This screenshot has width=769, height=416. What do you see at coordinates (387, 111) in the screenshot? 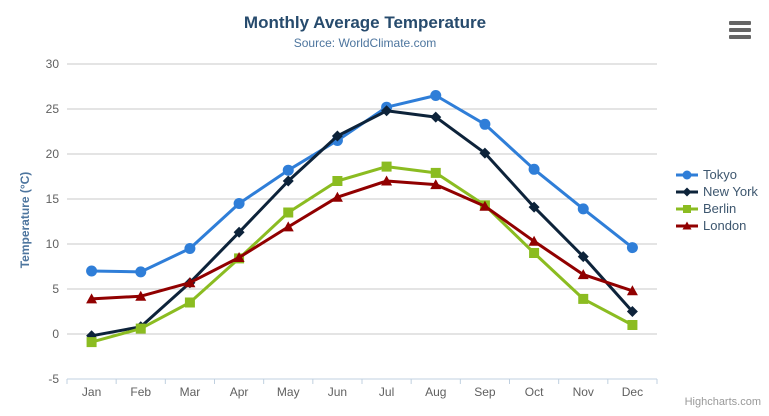
I see `new-york-point-jul` at bounding box center [387, 111].